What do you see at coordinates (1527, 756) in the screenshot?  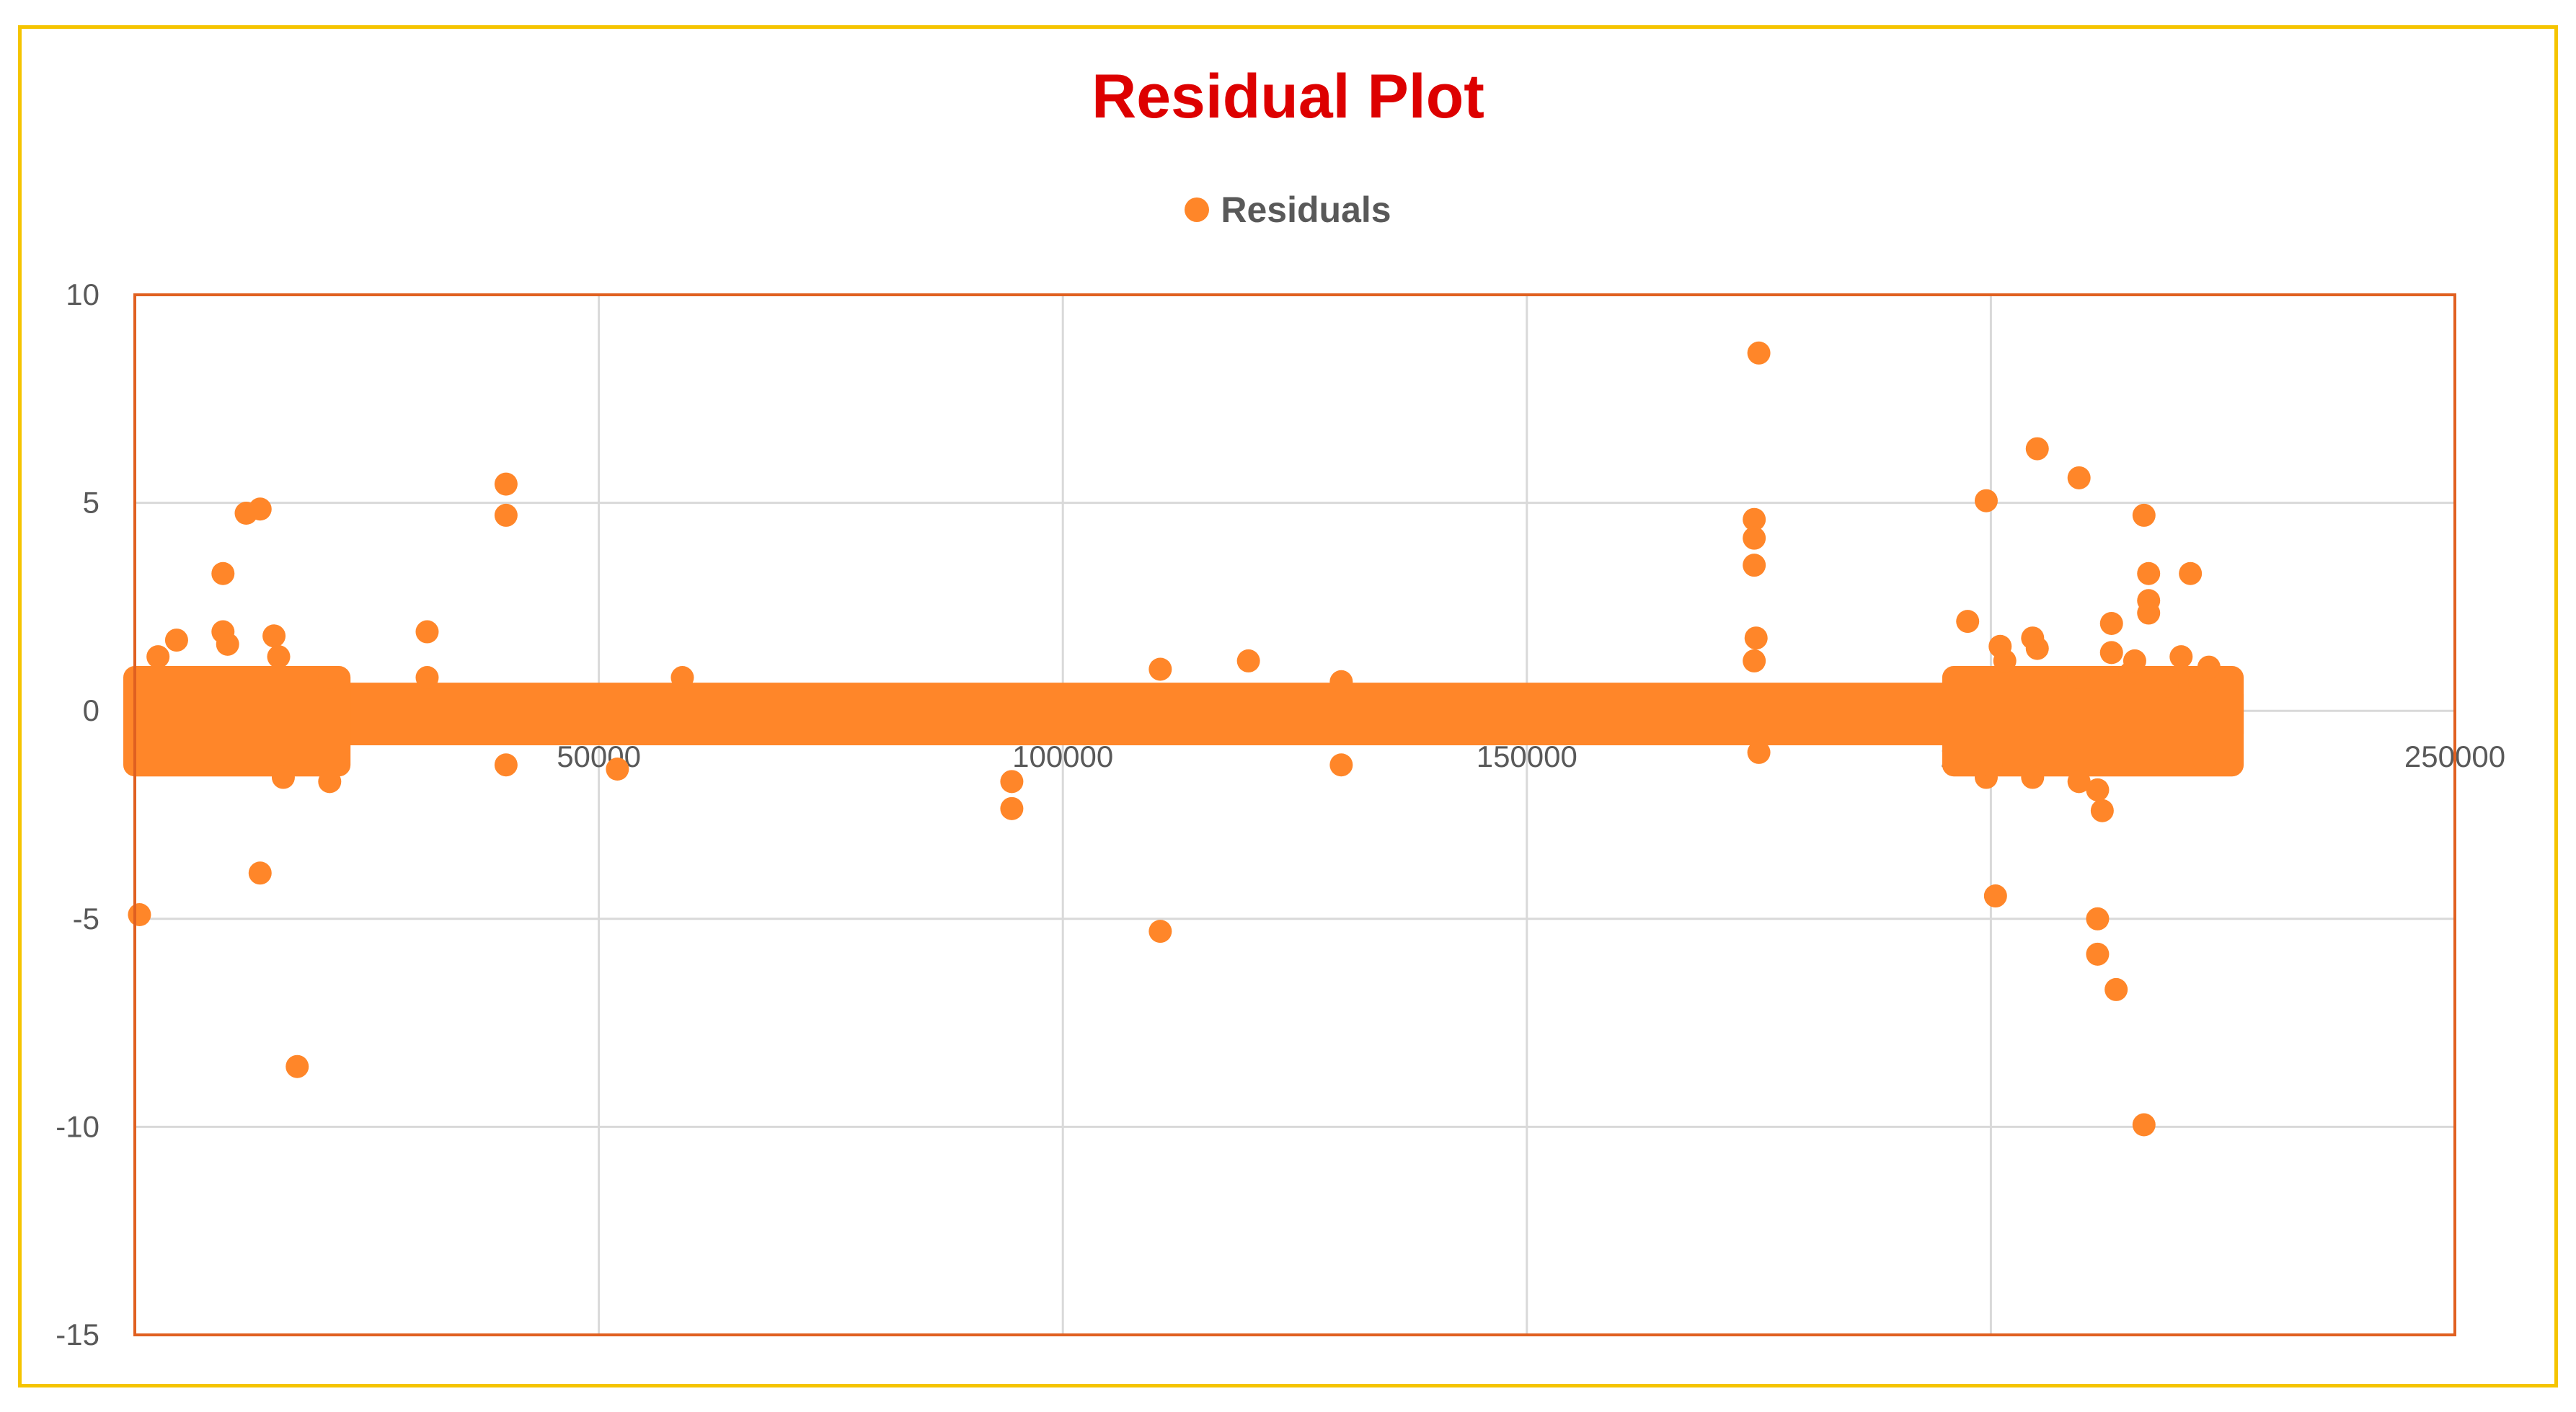 I see `x-tick-label: 150000` at bounding box center [1527, 756].